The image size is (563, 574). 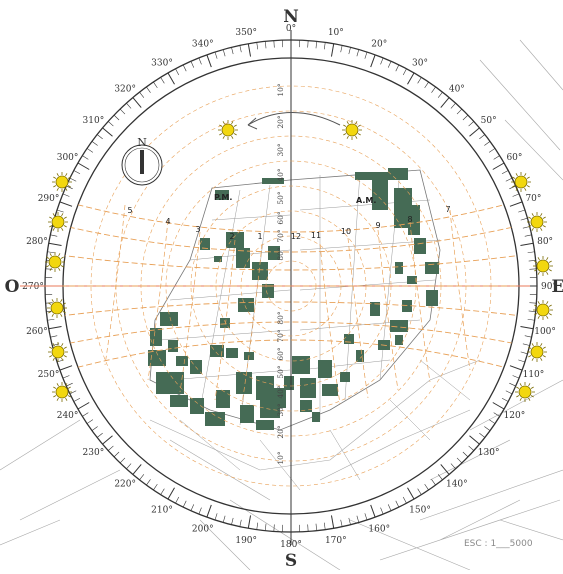 I want to click on degree-label: 40°, so click(x=457, y=89).